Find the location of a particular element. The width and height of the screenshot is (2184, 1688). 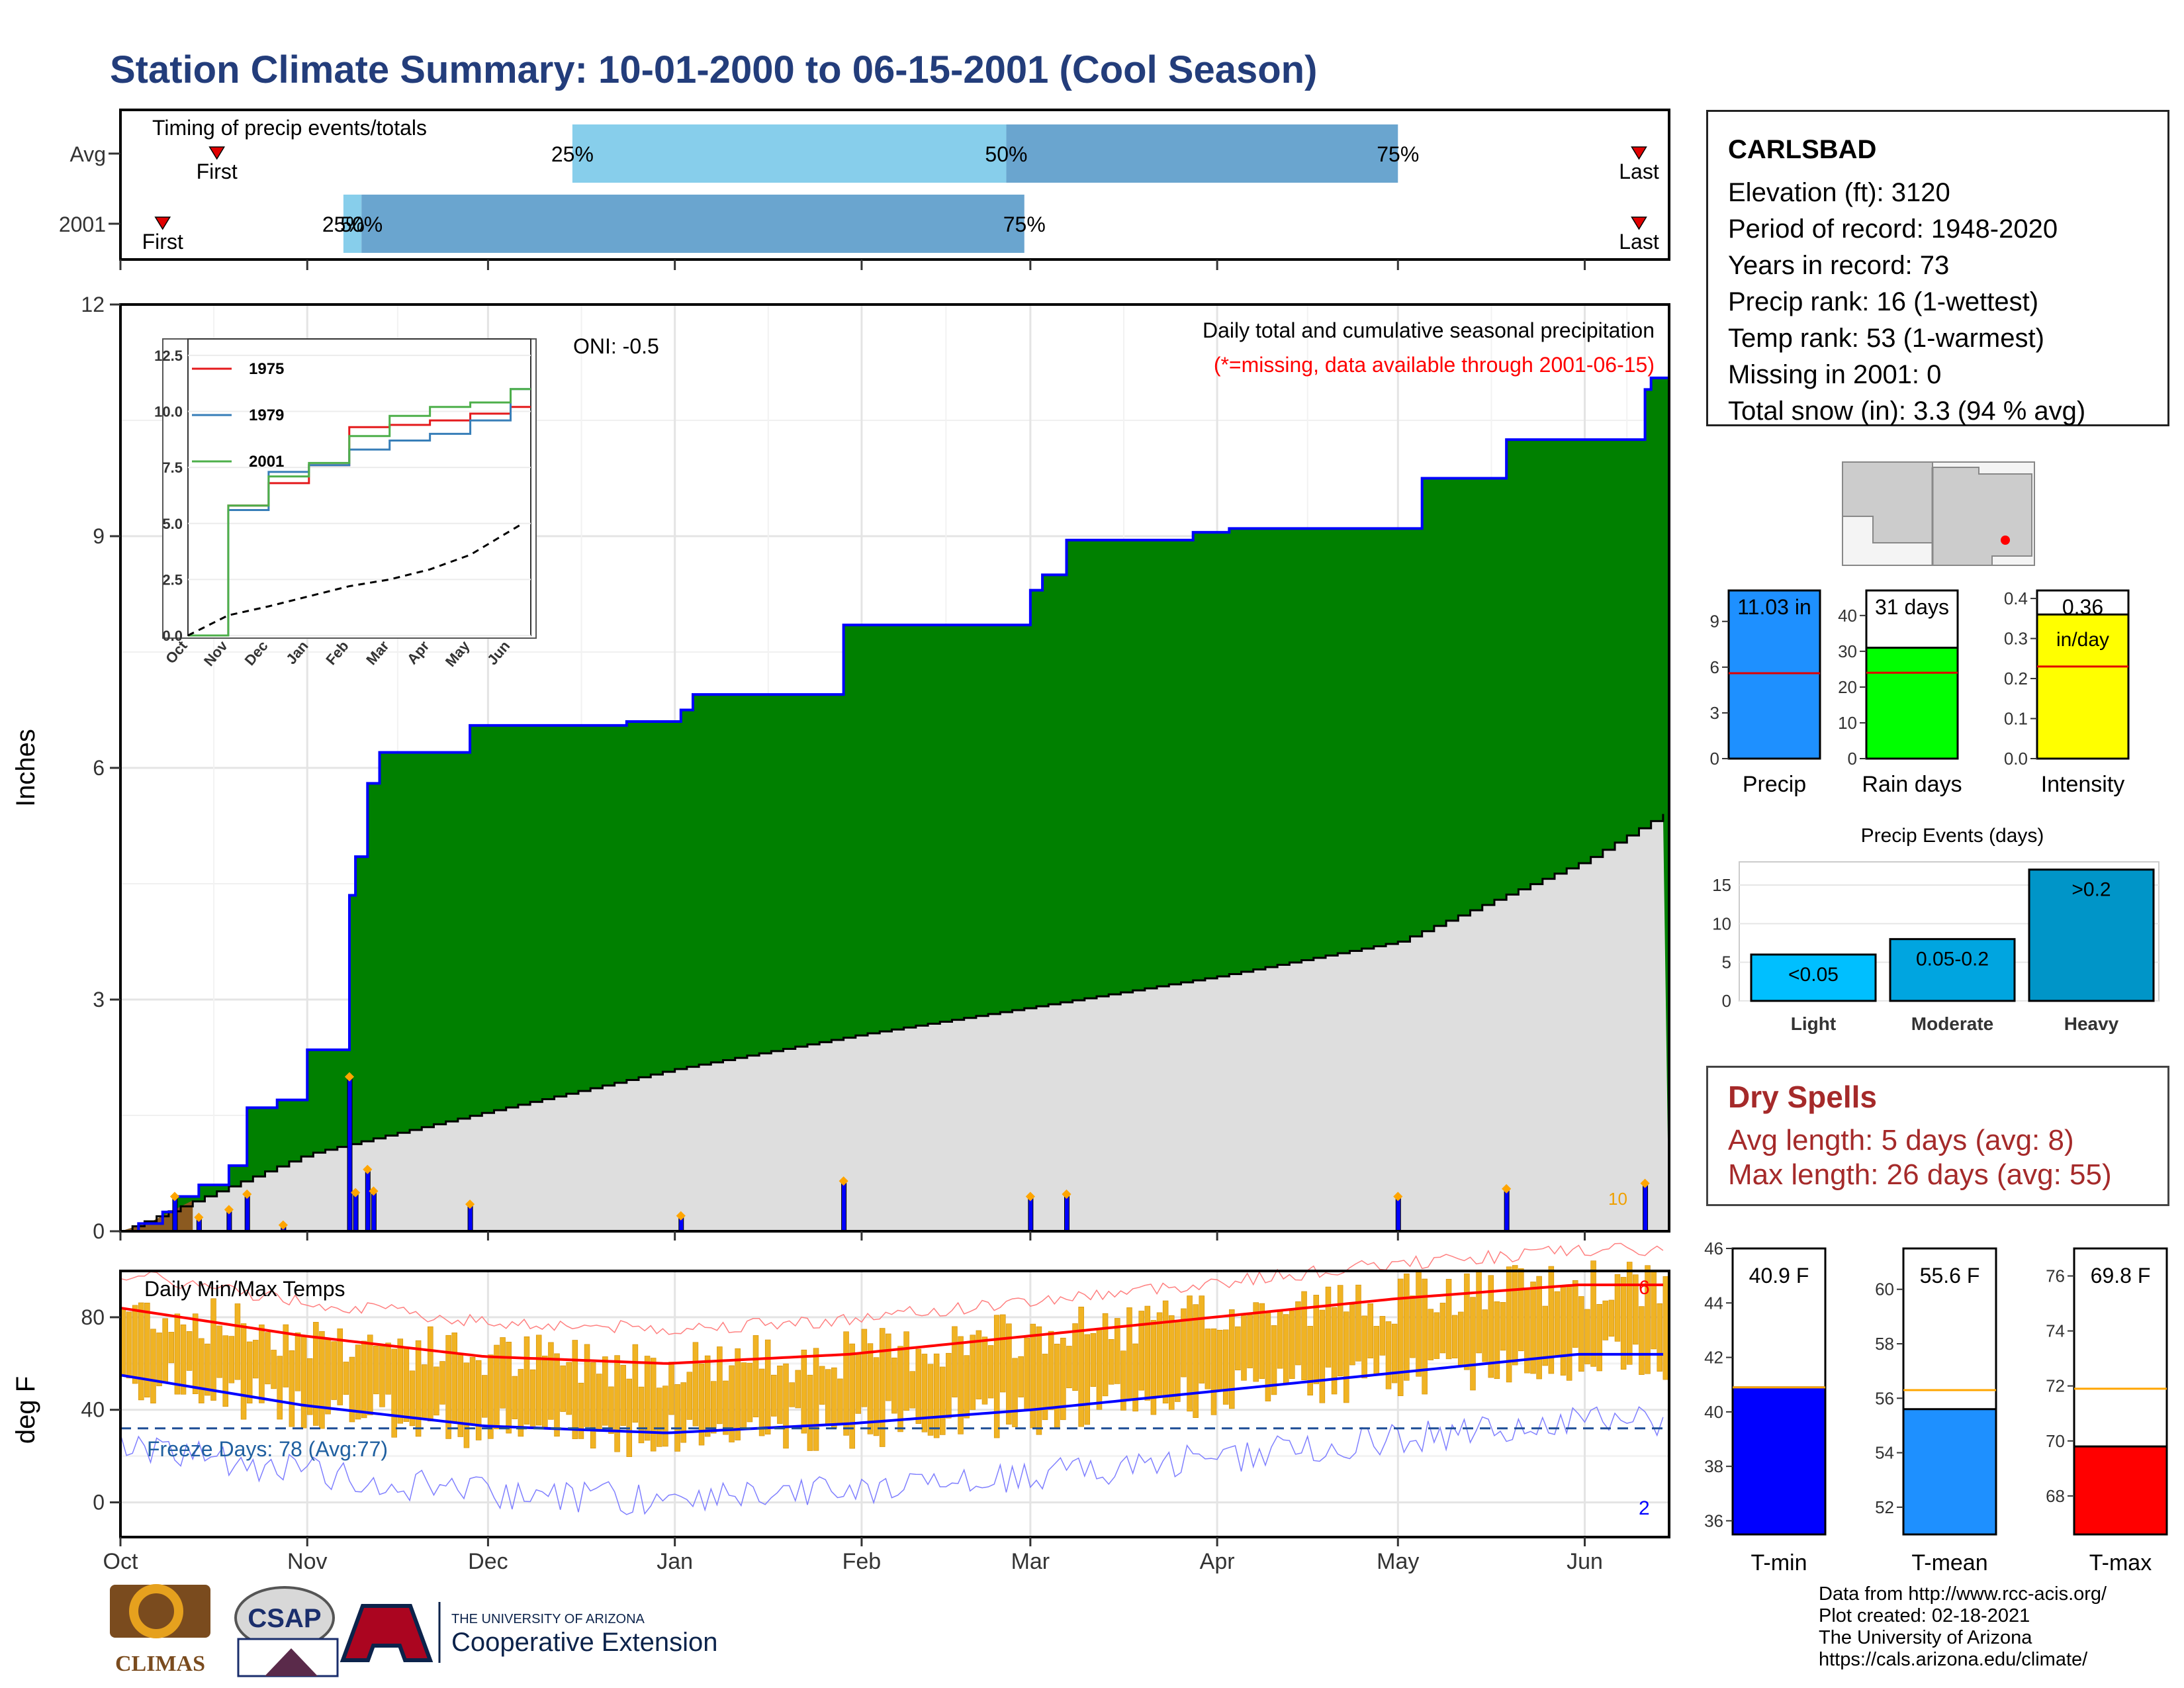

temp-ytick-label: 80 is located at coordinates (93, 1317).